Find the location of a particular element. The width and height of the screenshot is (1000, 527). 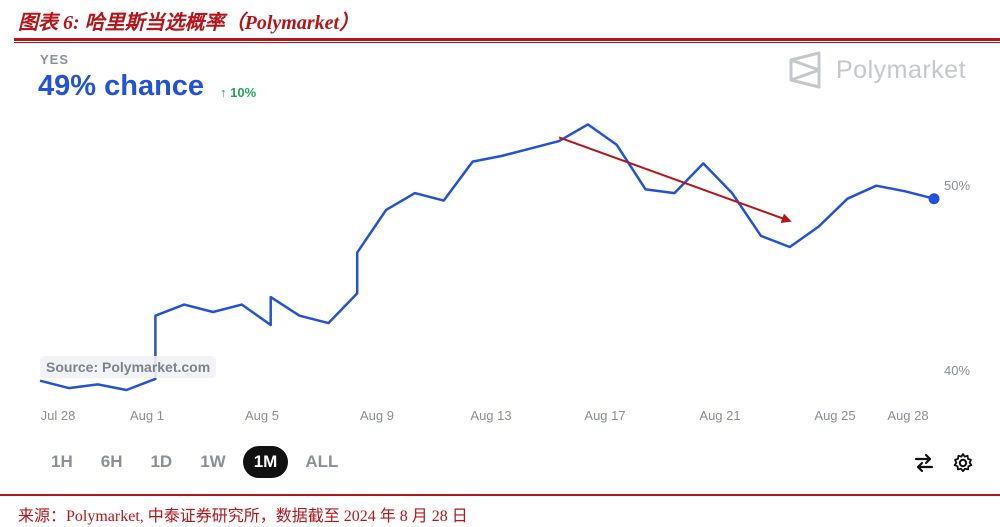

top-rule is located at coordinates (507, 39).